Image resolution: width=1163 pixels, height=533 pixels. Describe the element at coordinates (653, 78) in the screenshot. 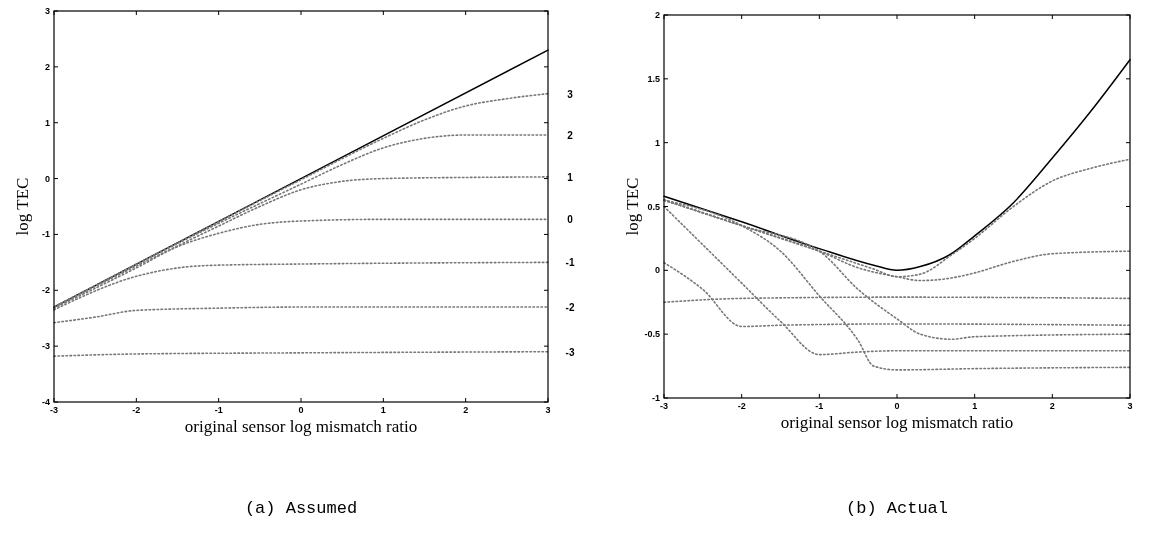

I see `y-tick-label: 1.5` at that location.